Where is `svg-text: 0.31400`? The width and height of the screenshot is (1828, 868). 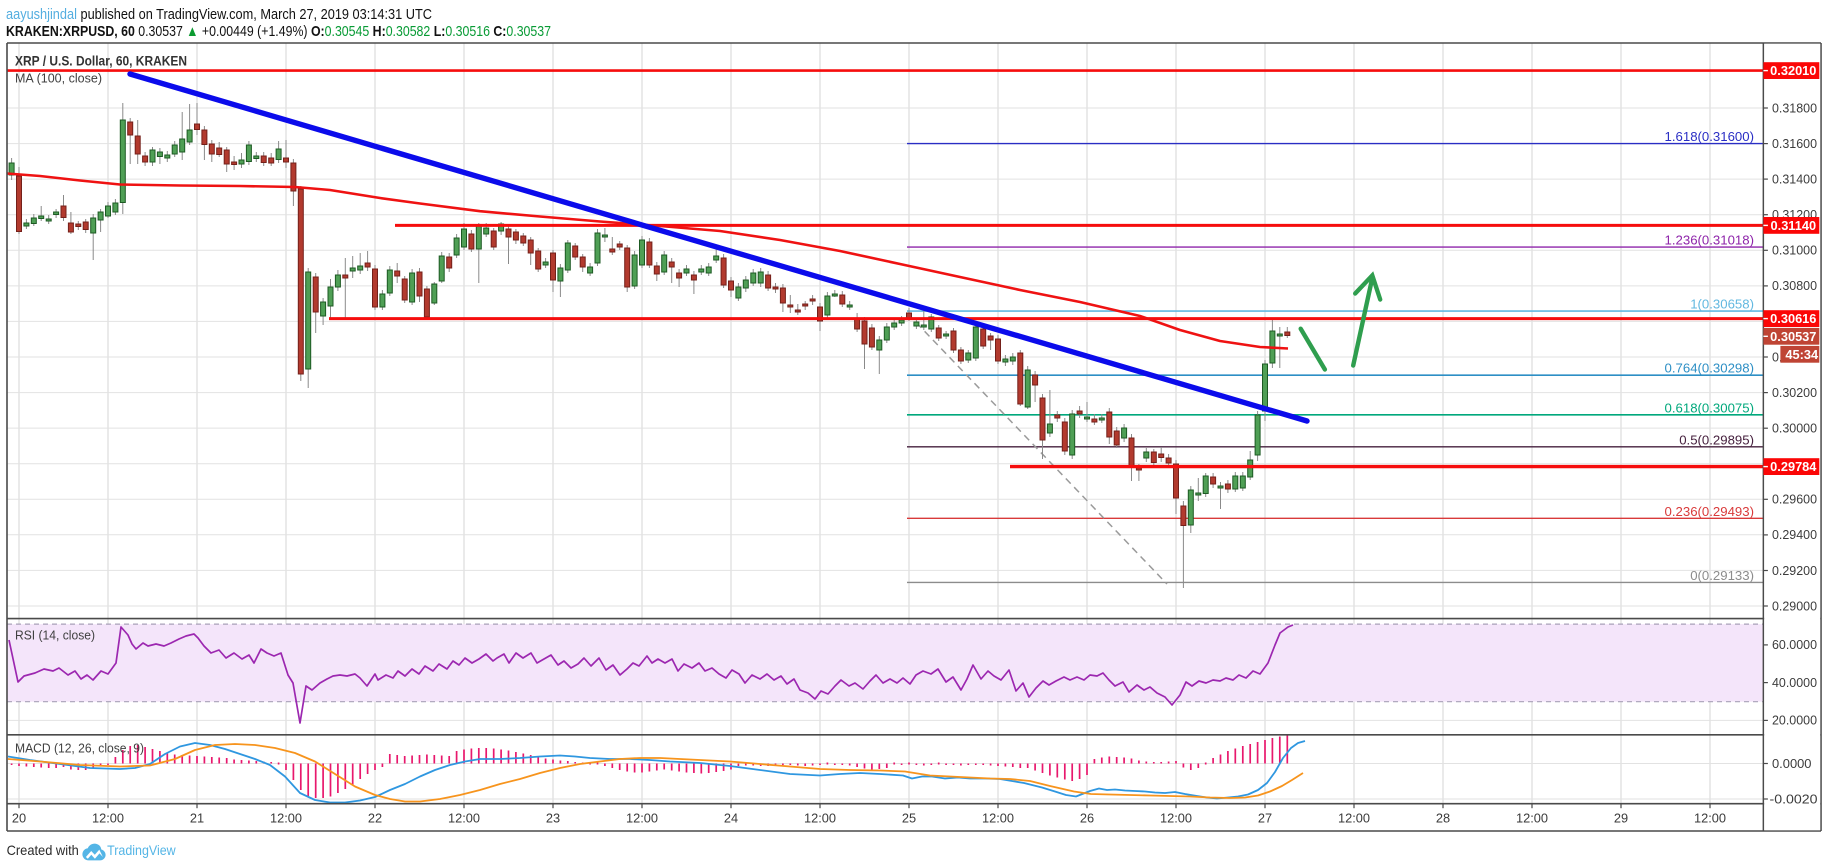
svg-text: 0.31400 is located at coordinates (1794, 179).